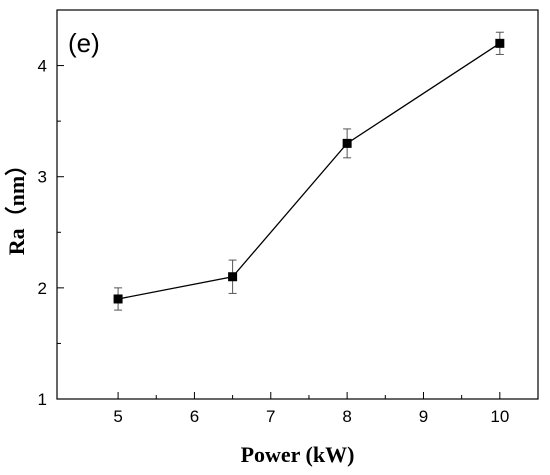 The image size is (550, 475). I want to click on x-tick-label: 10, so click(499, 416).